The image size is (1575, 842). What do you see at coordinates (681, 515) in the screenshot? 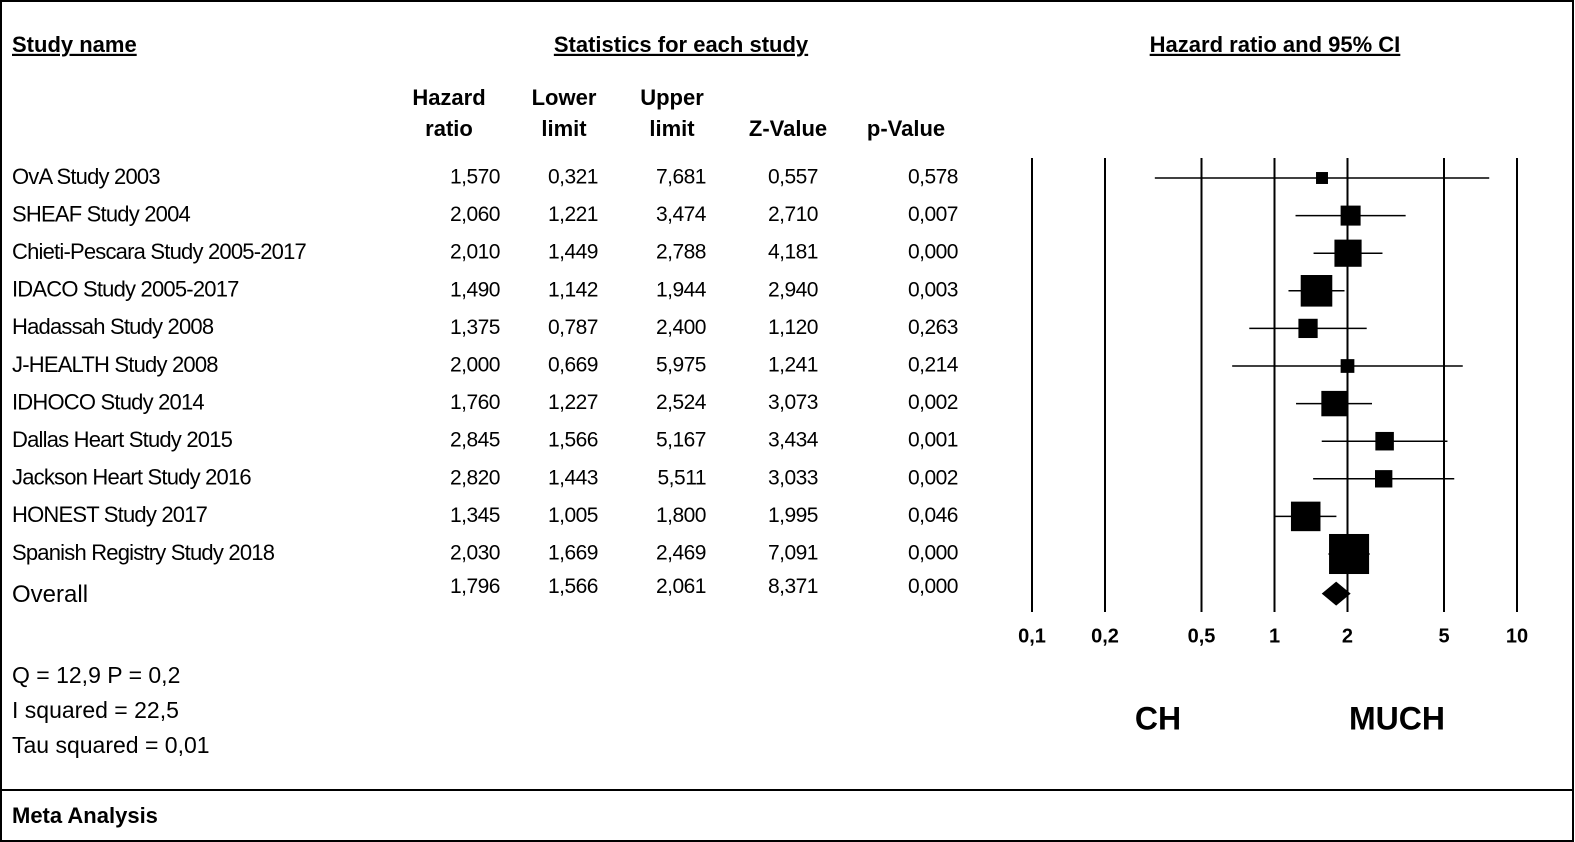
I see `cell-value: 1,800` at bounding box center [681, 515].